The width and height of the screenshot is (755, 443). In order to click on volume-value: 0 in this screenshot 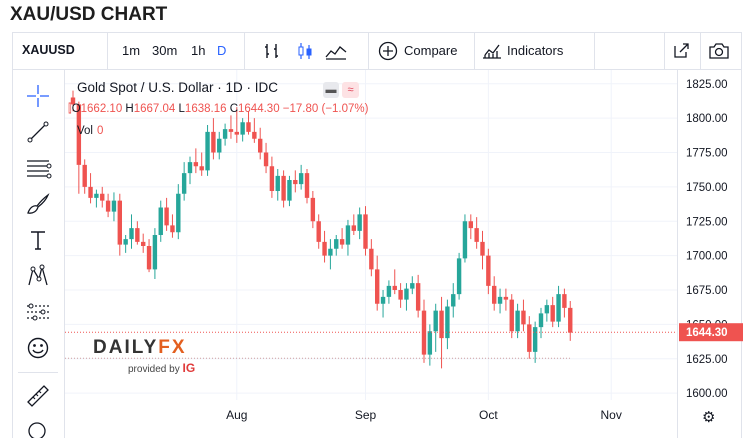, I will do `click(100, 131)`.